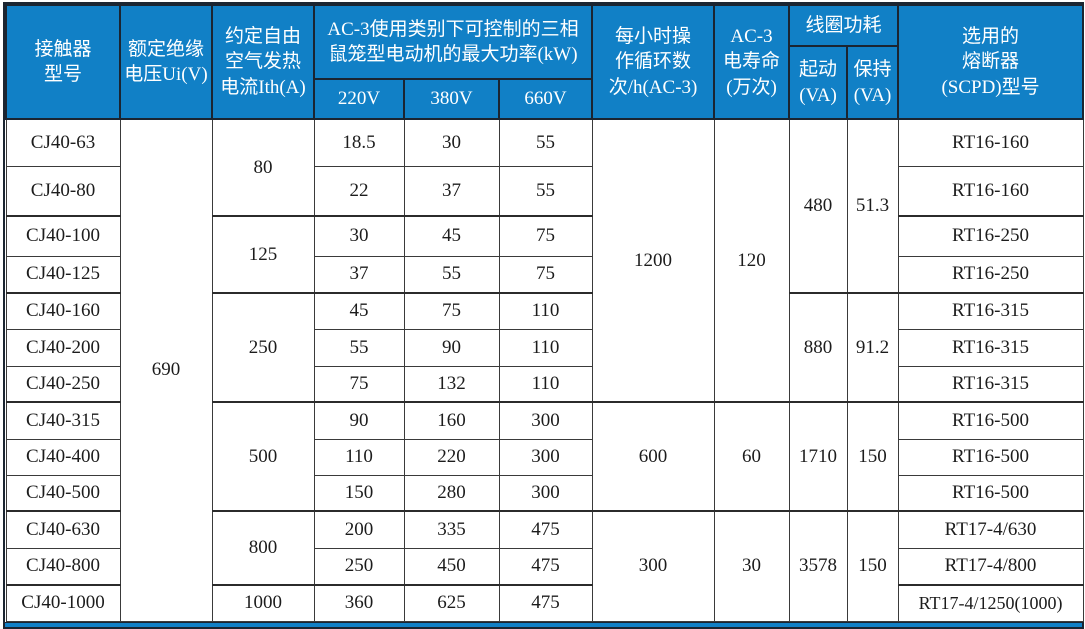 The width and height of the screenshot is (1085, 629). What do you see at coordinates (451, 236) in the screenshot?
I see `cell-power-380: 45` at bounding box center [451, 236].